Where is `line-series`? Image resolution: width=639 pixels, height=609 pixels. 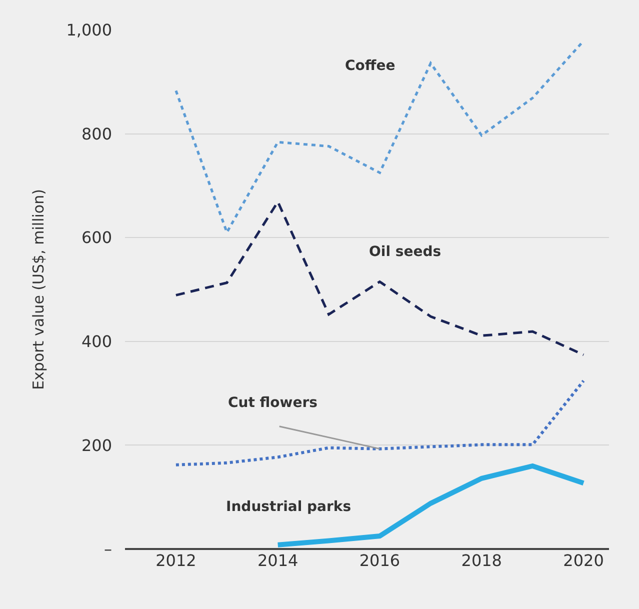 line-series is located at coordinates (380, 422).